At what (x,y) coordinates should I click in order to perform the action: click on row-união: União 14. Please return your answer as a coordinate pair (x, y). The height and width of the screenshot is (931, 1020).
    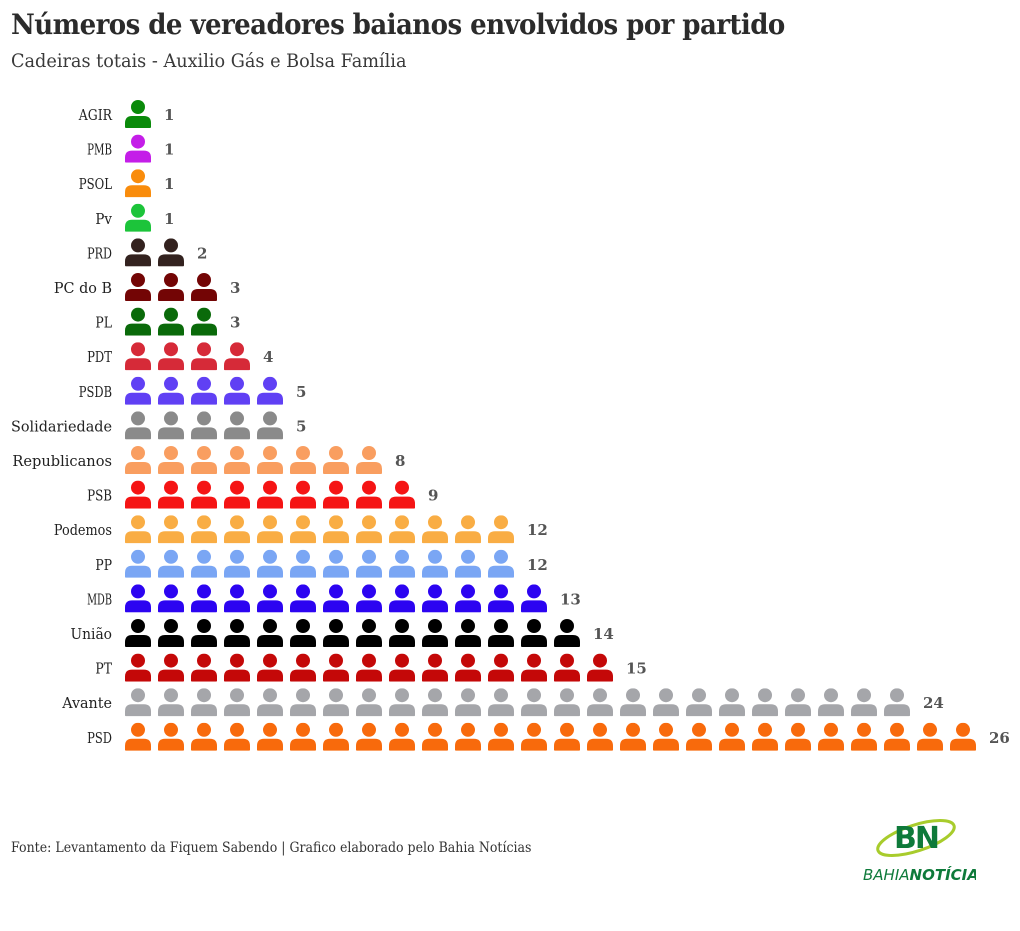
    Looking at the image, I should click on (342, 633).